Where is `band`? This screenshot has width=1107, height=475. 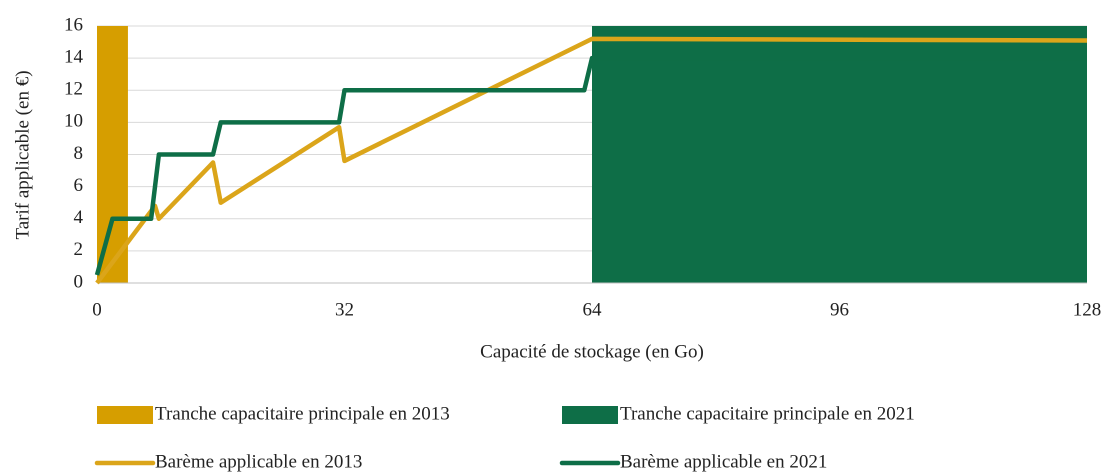
band is located at coordinates (112, 154).